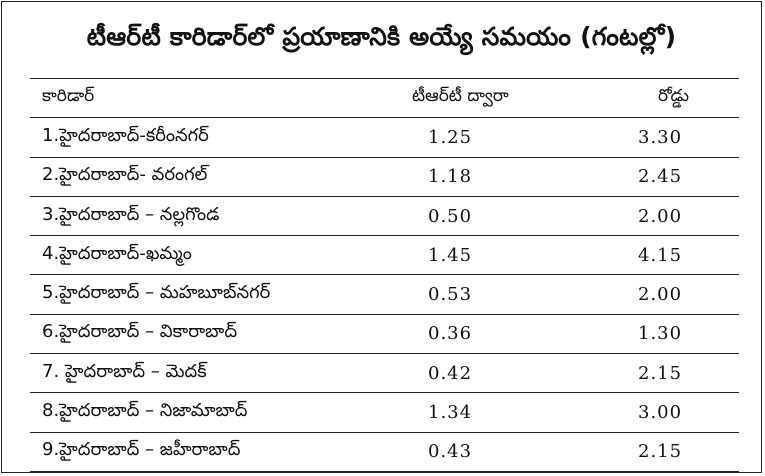 This screenshot has width=765, height=476. I want to click on road-time-cell: 1.30, so click(671, 333).